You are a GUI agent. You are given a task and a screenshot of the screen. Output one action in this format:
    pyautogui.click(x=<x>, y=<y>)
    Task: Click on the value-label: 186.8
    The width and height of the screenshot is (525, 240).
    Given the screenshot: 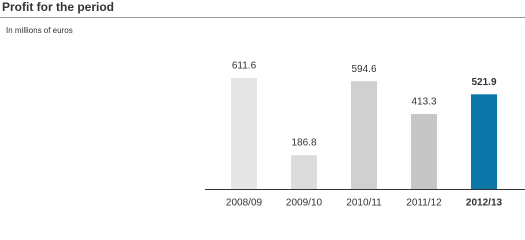 What is the action you would take?
    pyautogui.click(x=303, y=143)
    